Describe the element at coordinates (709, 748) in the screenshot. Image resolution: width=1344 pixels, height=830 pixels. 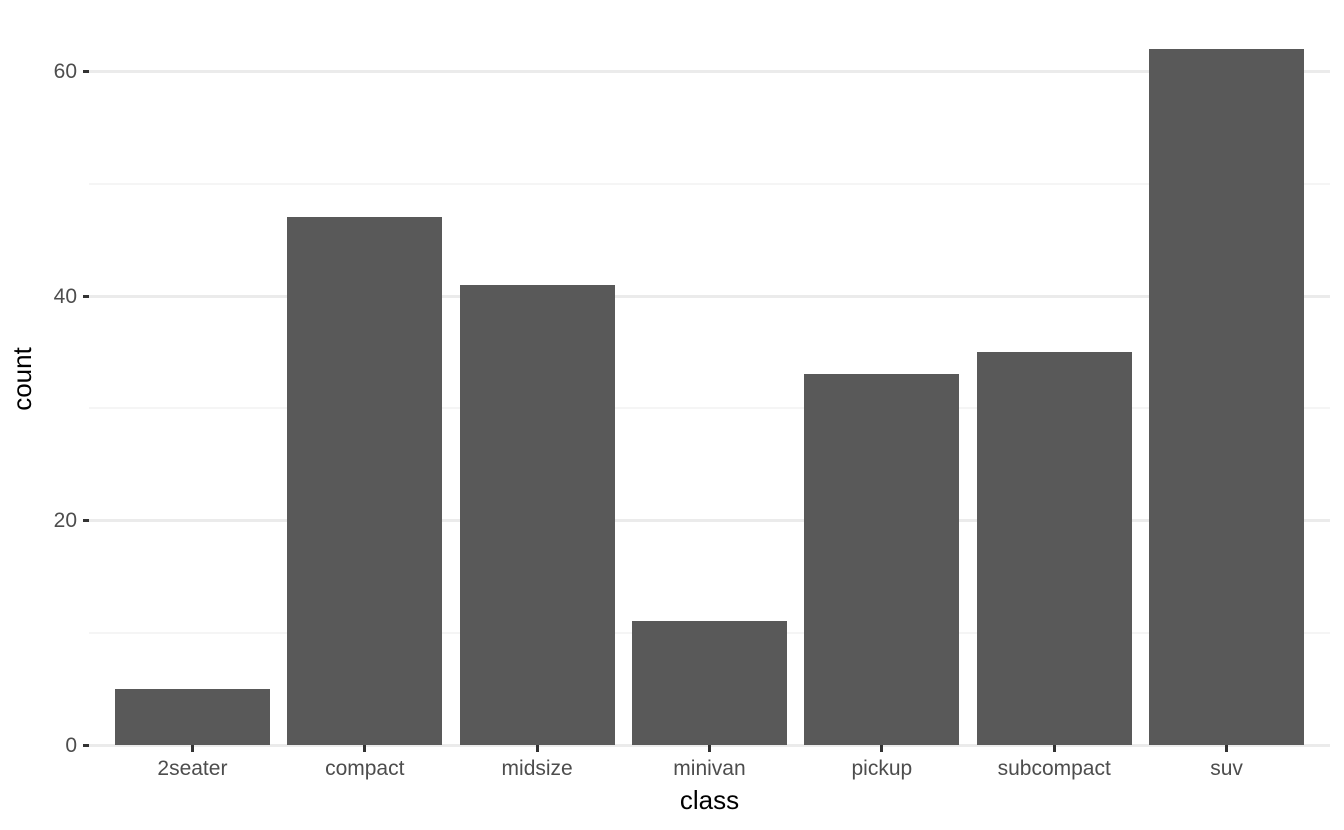
I see `x-tick-mark-minivan` at that location.